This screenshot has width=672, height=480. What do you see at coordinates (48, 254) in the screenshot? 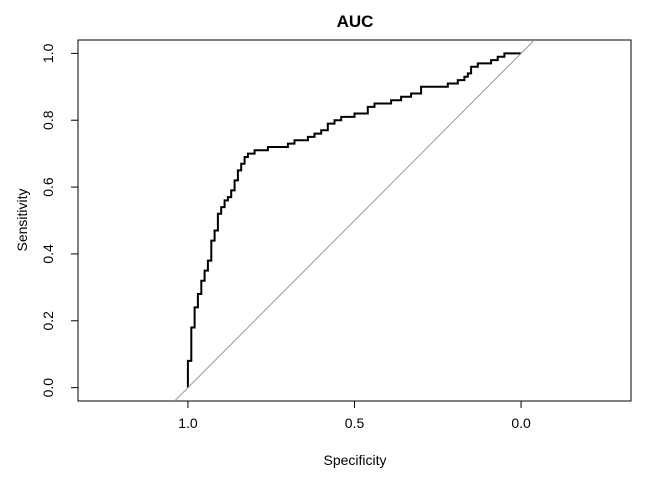
I see `y-tick-label: 0.4` at bounding box center [48, 254].